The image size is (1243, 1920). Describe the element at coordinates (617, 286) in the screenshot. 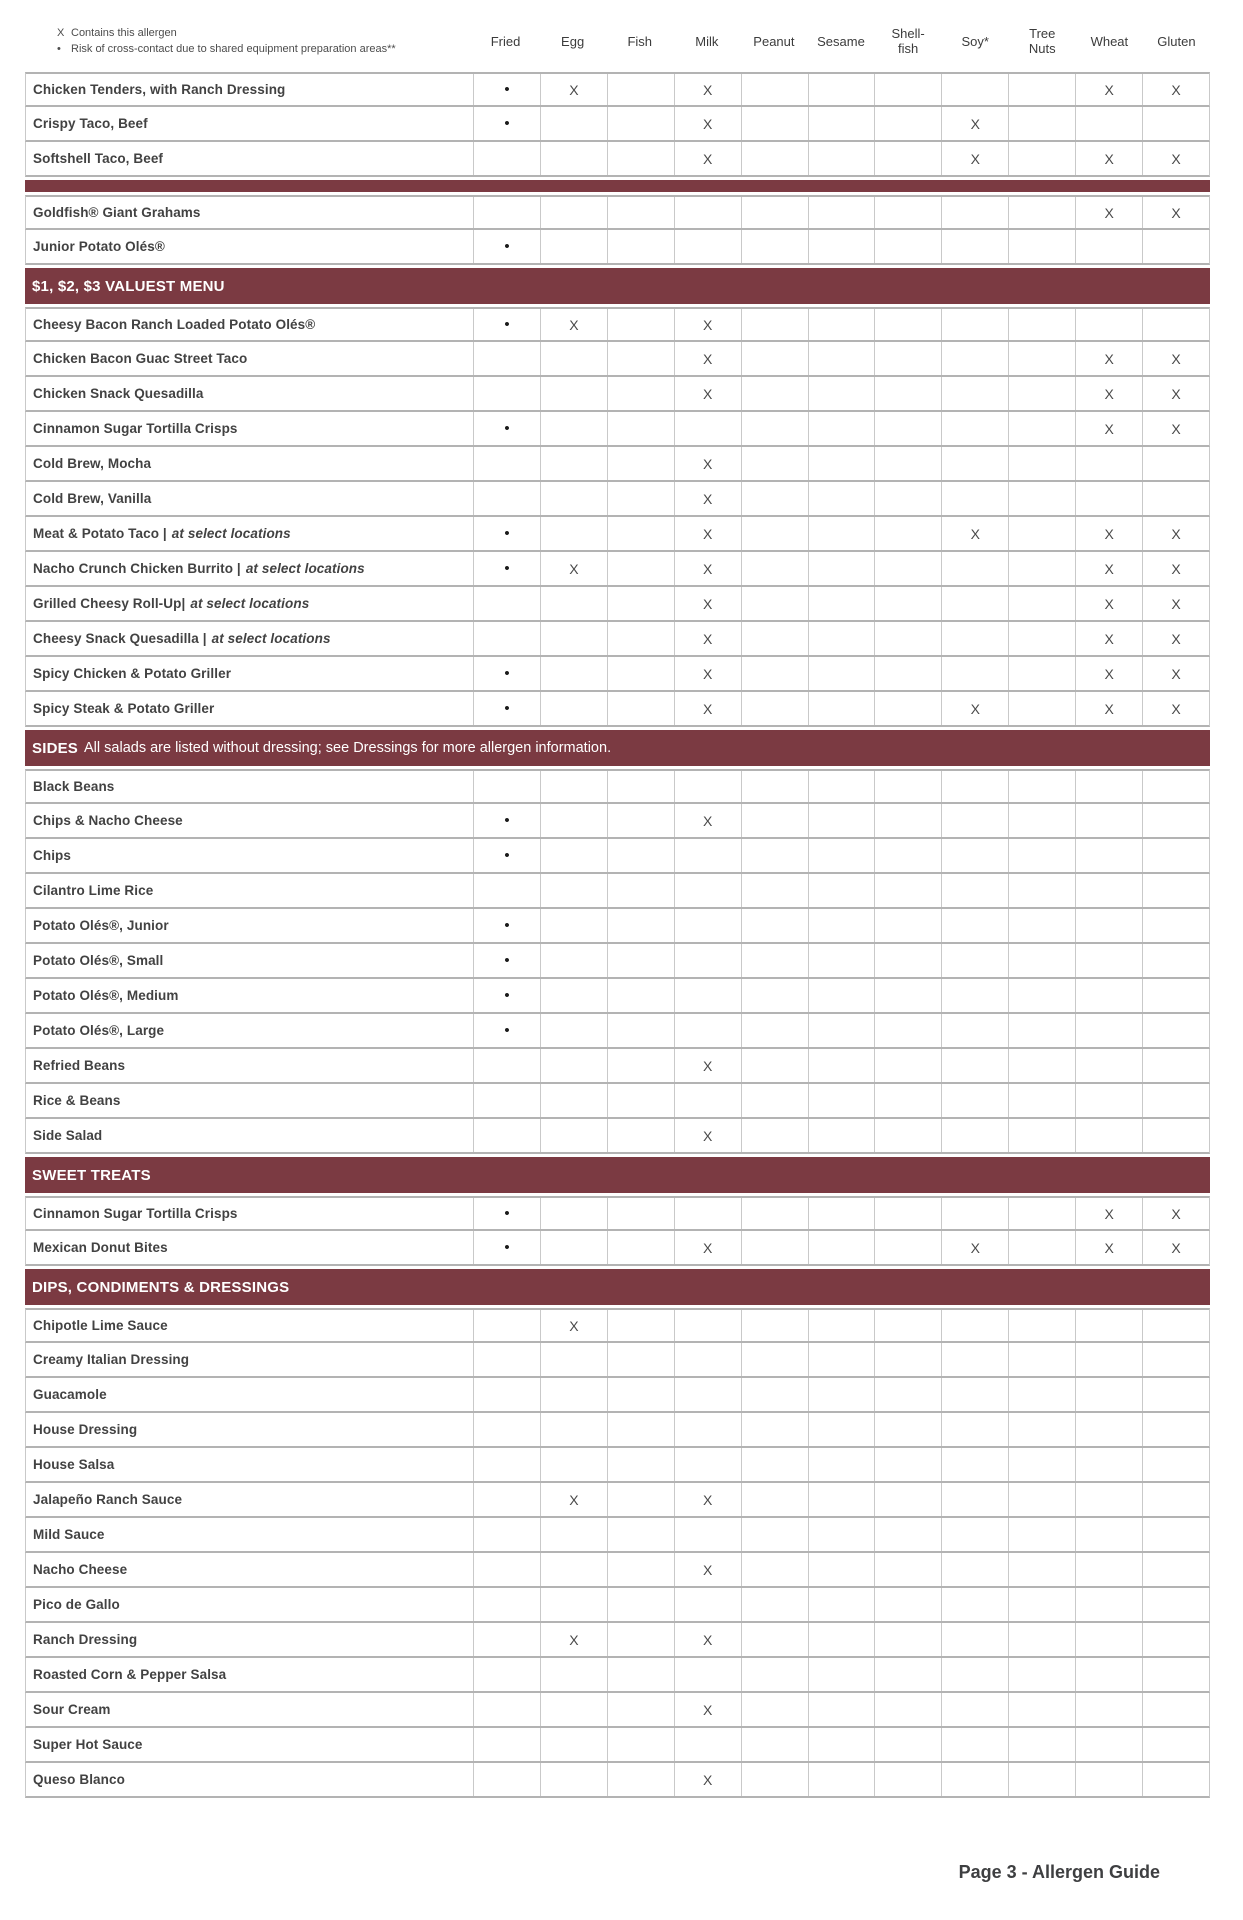

I see `section-header: $1, $2, $3 VALUEST MENU` at that location.